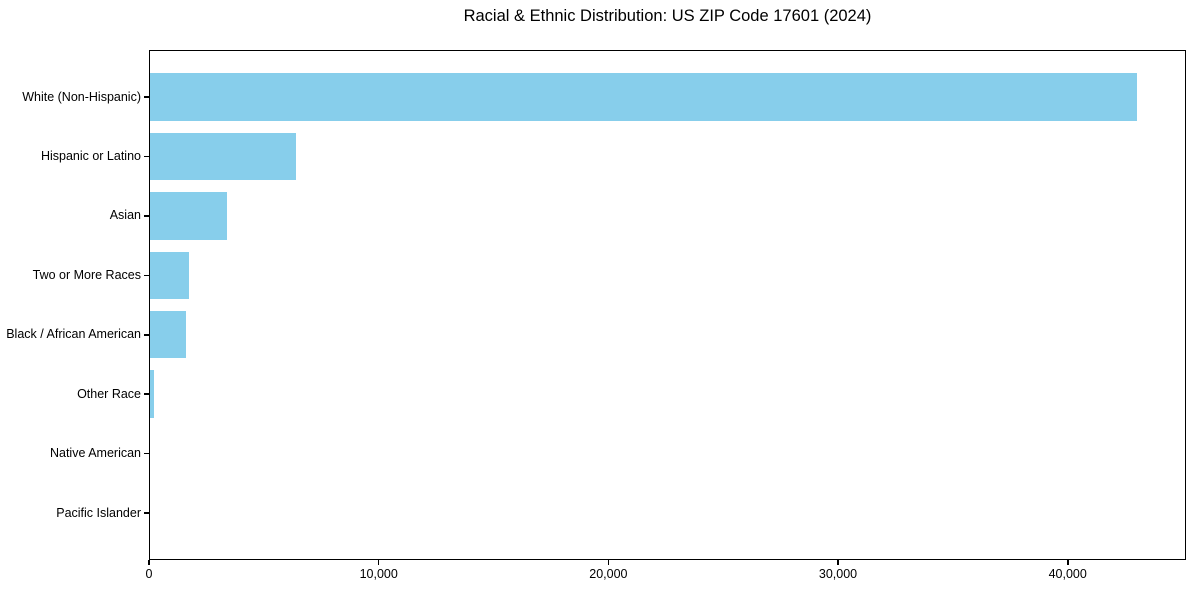 The width and height of the screenshot is (1200, 600). I want to click on x-tick-label: 20,000, so click(608, 574).